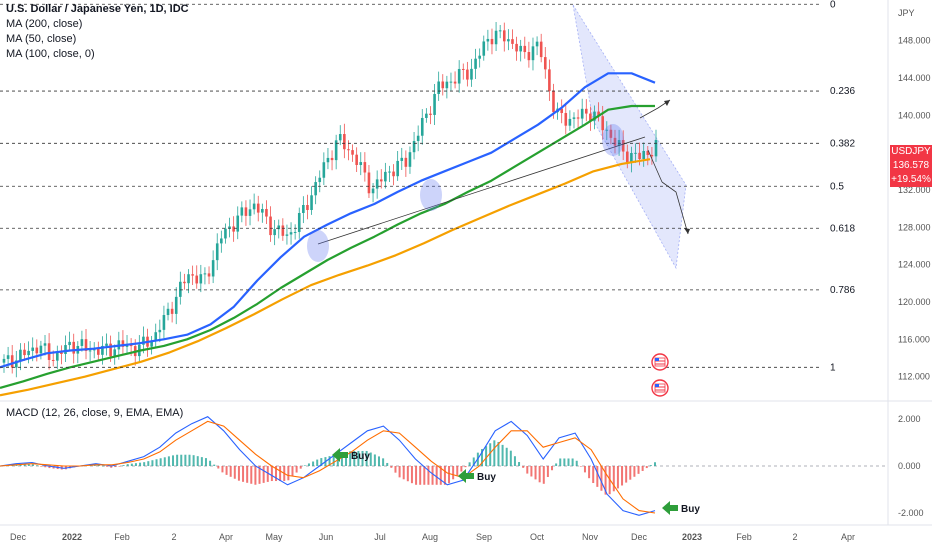  What do you see at coordinates (914, 78) in the screenshot?
I see `price-tick-1: 144.000` at bounding box center [914, 78].